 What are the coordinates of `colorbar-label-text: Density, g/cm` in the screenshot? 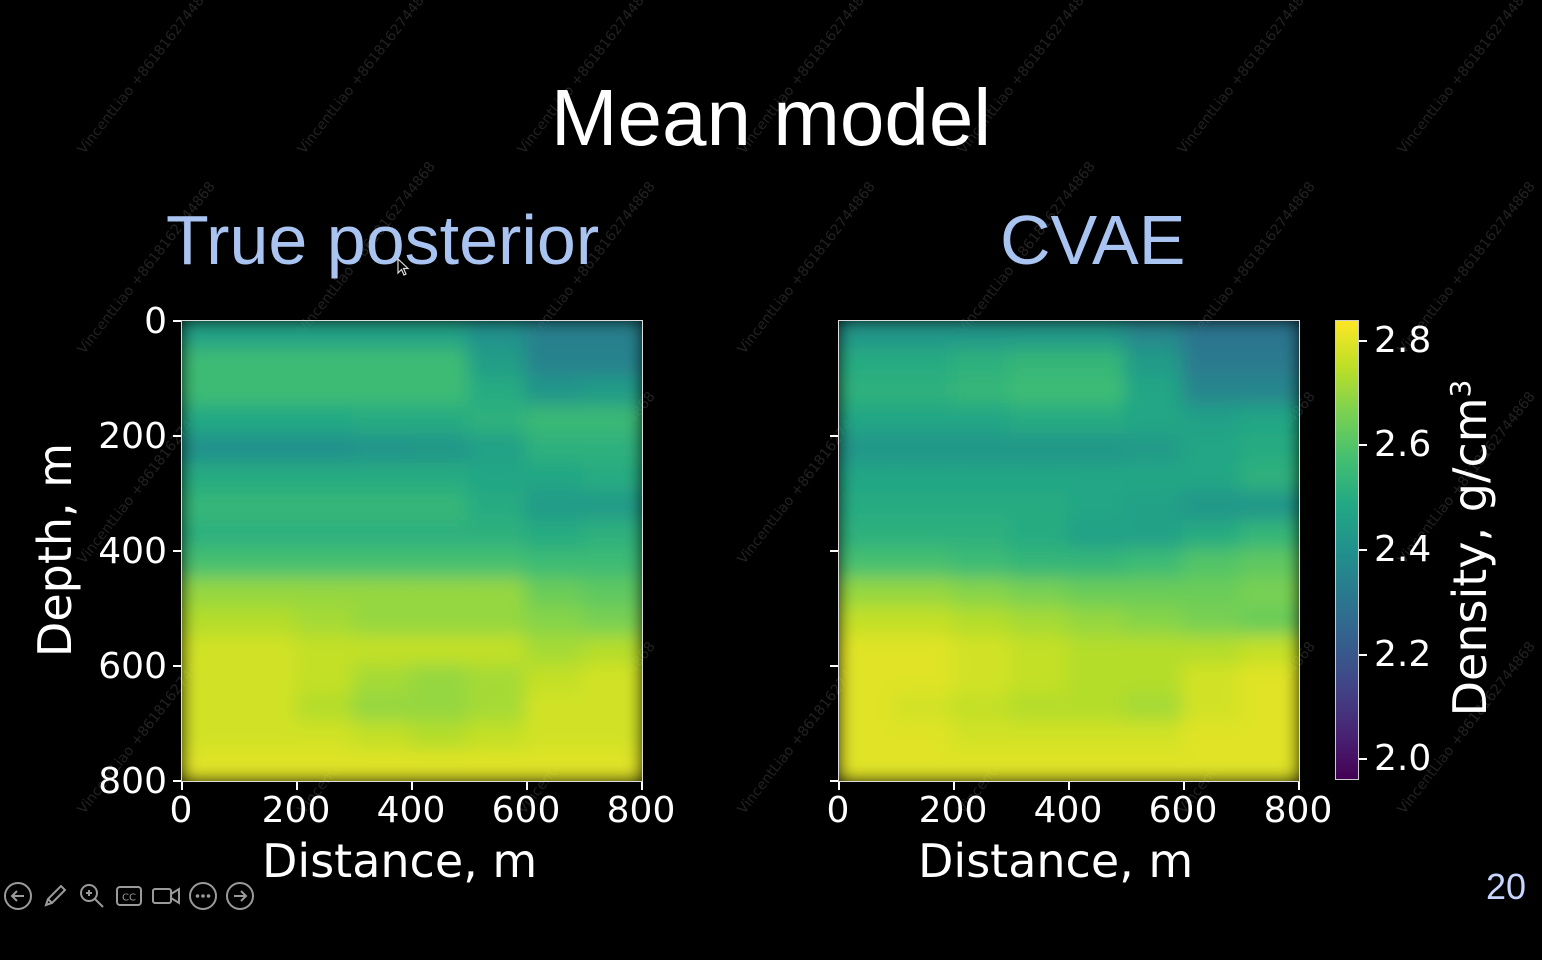 It's located at (1470, 557).